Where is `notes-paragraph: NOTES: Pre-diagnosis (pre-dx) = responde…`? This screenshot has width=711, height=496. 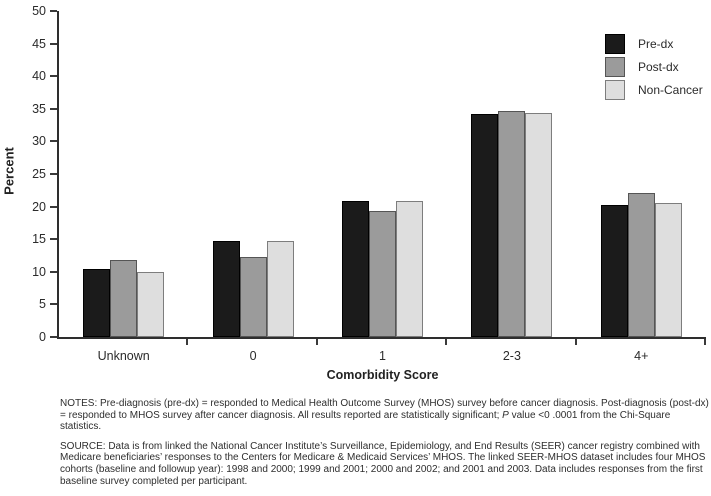
notes-paragraph: NOTES: Pre-diagnosis (pre-dx) = responde… is located at coordinates (385, 415).